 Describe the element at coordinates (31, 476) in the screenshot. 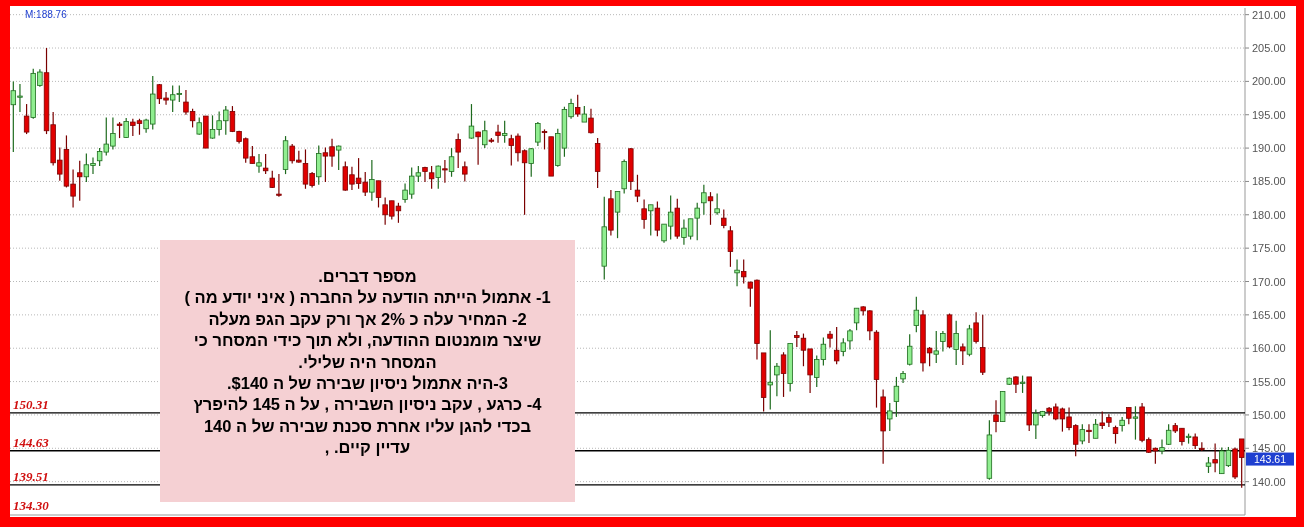

I see `ref-line-label: 139.51` at that location.